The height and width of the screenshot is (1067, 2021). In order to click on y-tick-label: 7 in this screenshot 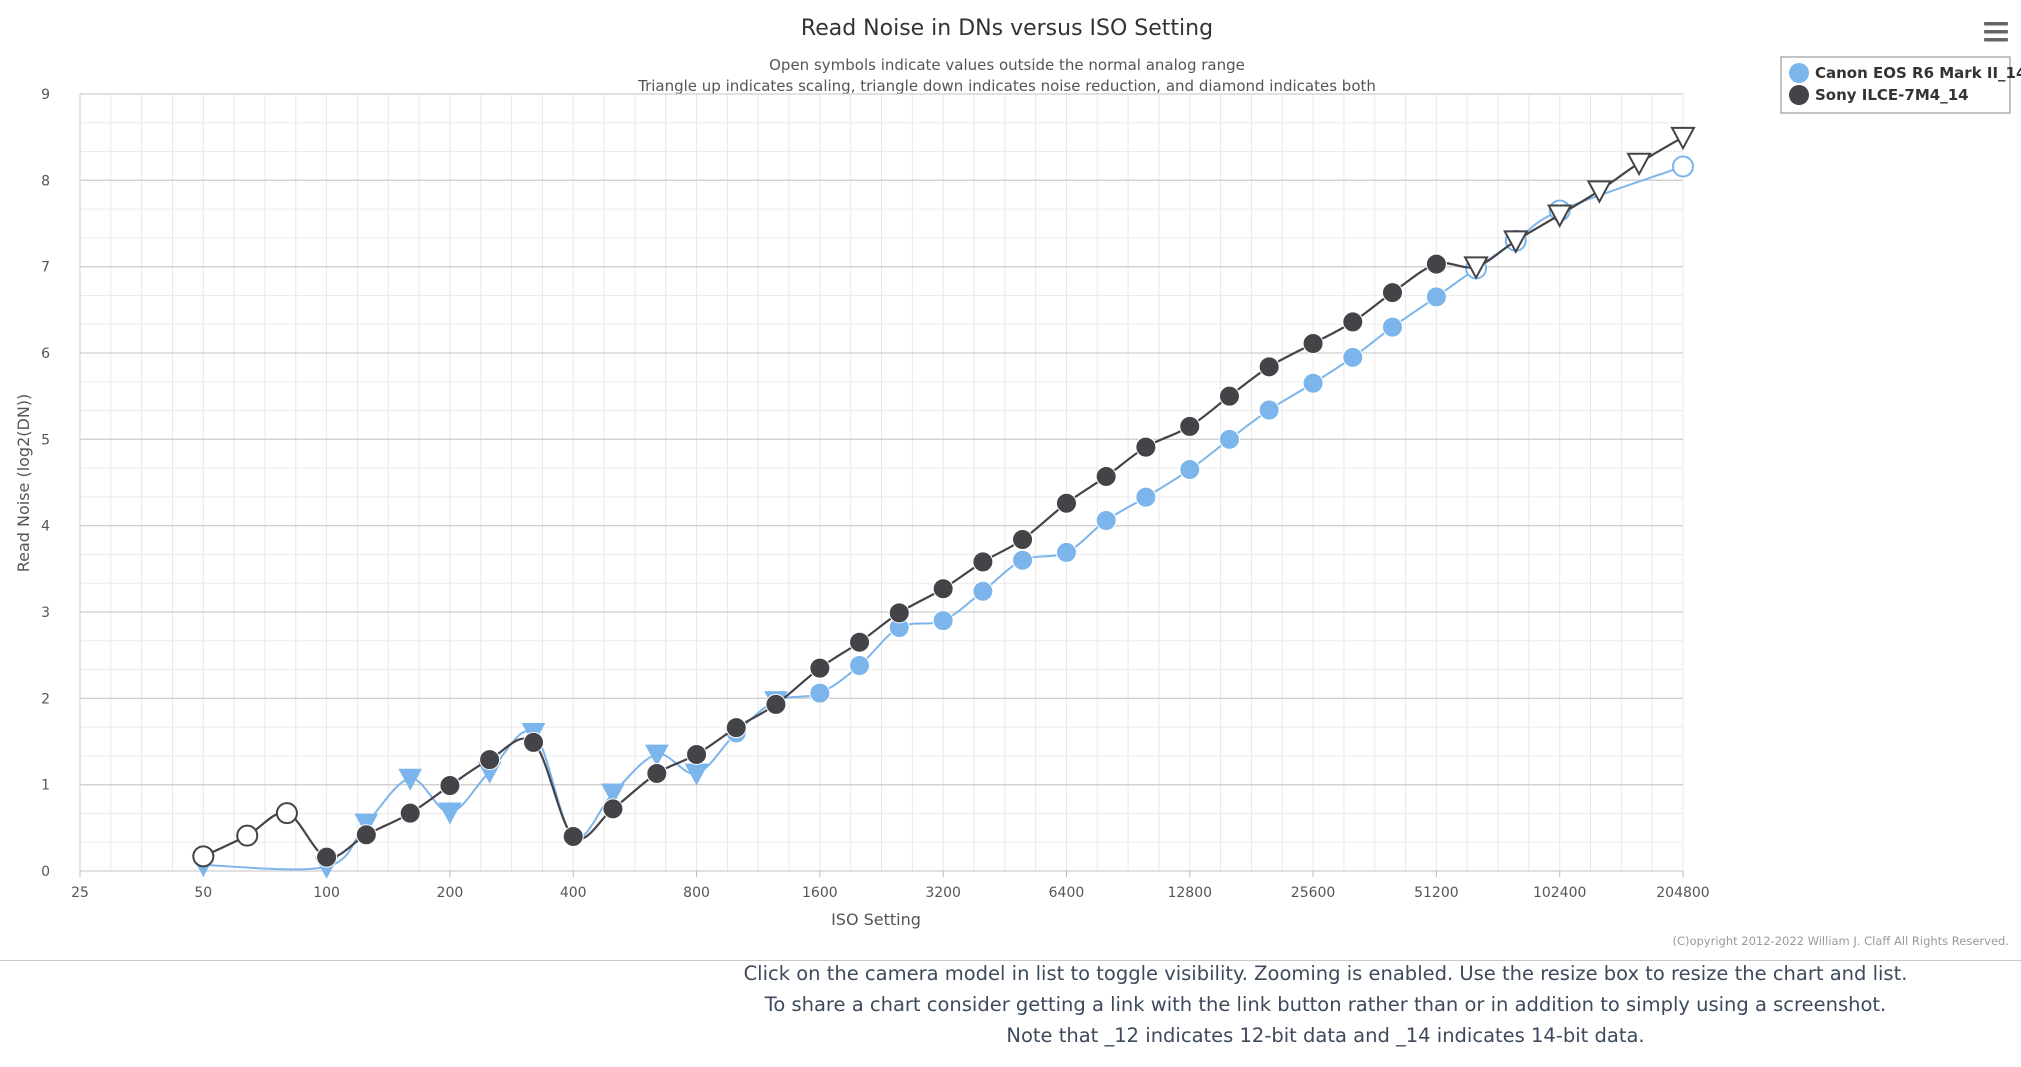, I will do `click(45, 268)`.